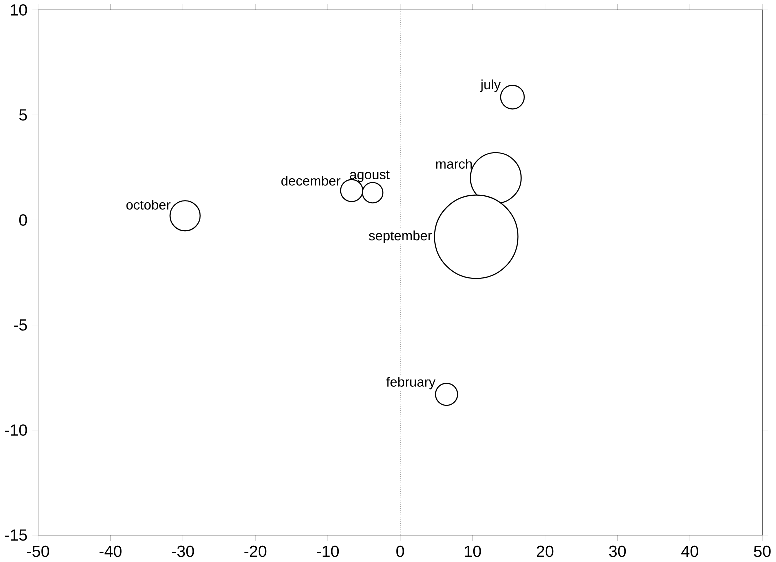  Describe the element at coordinates (19, 10) in the screenshot. I see `y-tick-label: 10` at that location.